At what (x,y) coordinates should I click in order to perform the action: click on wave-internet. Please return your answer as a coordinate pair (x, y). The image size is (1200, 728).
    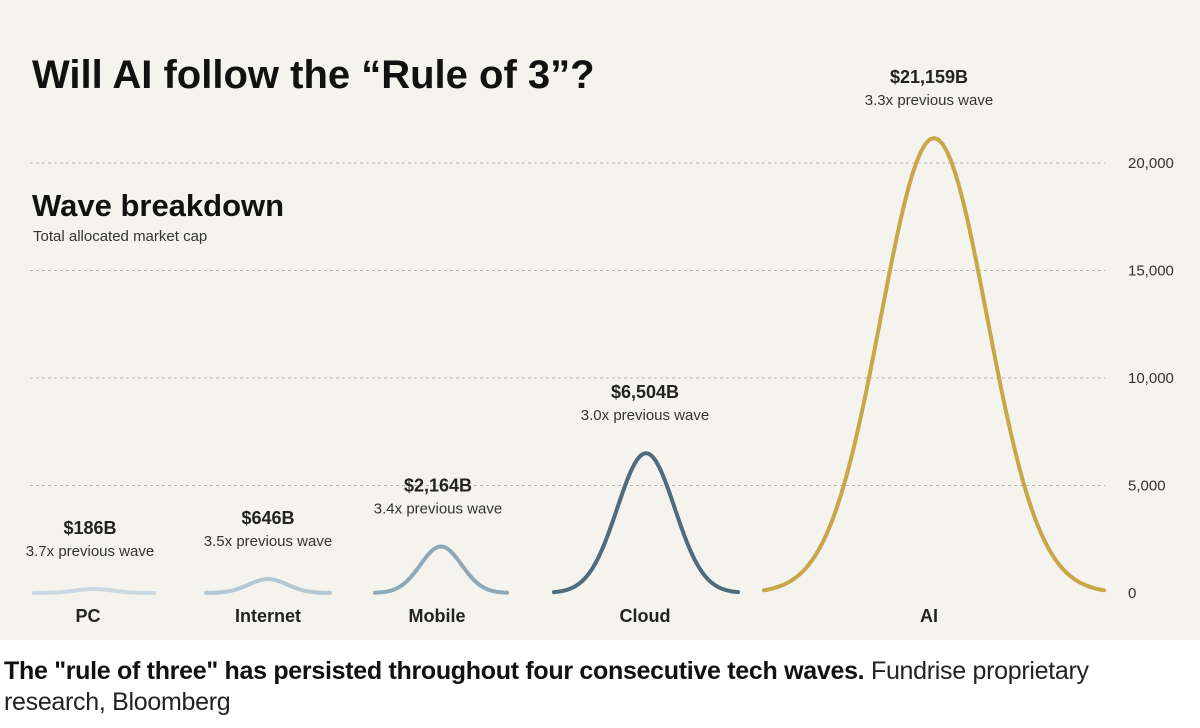
    Looking at the image, I should click on (268, 586).